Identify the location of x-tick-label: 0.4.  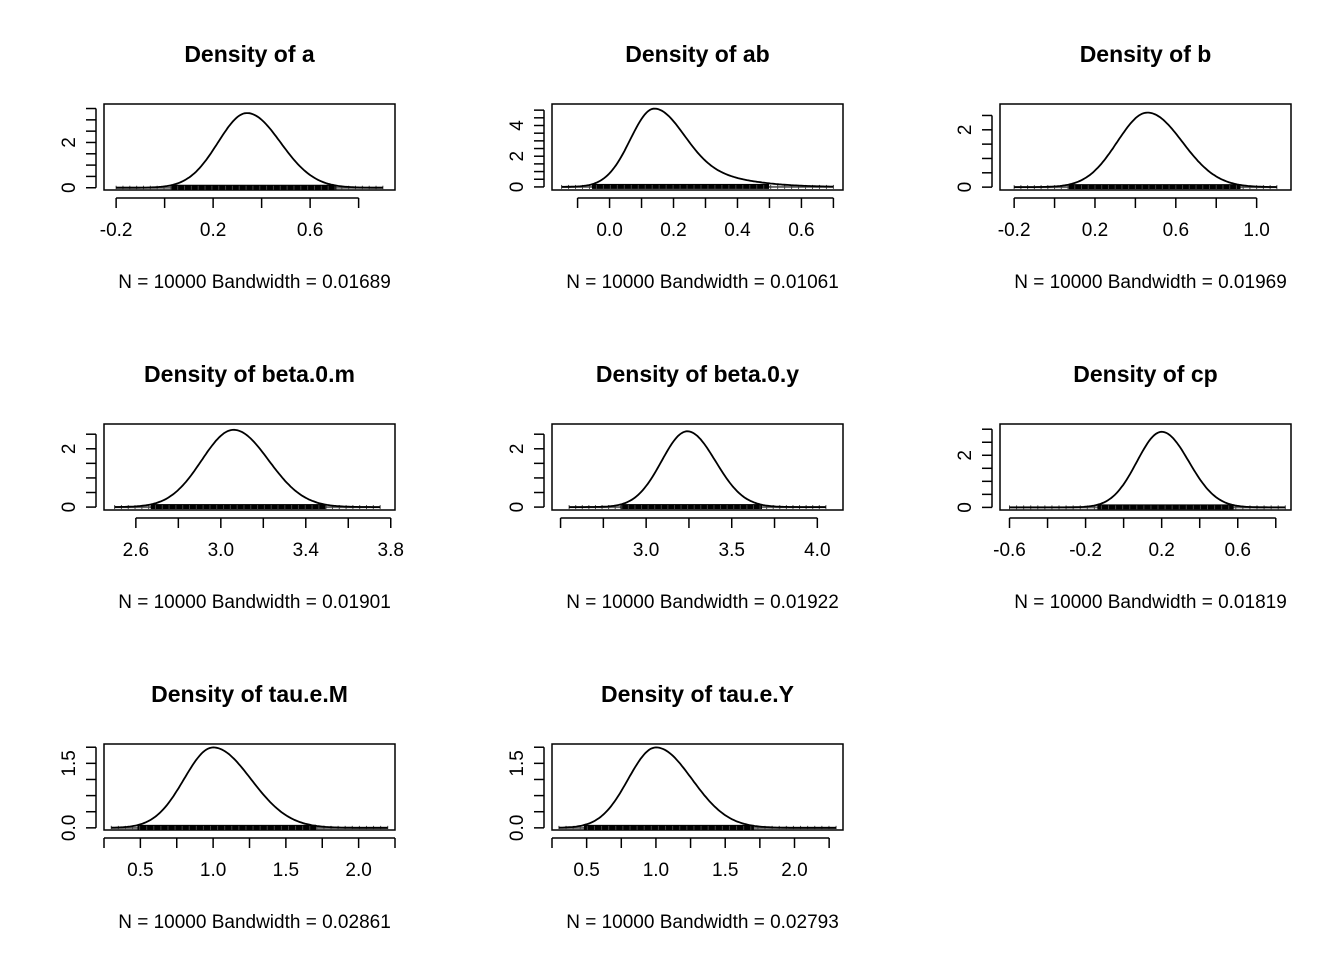
(737, 230).